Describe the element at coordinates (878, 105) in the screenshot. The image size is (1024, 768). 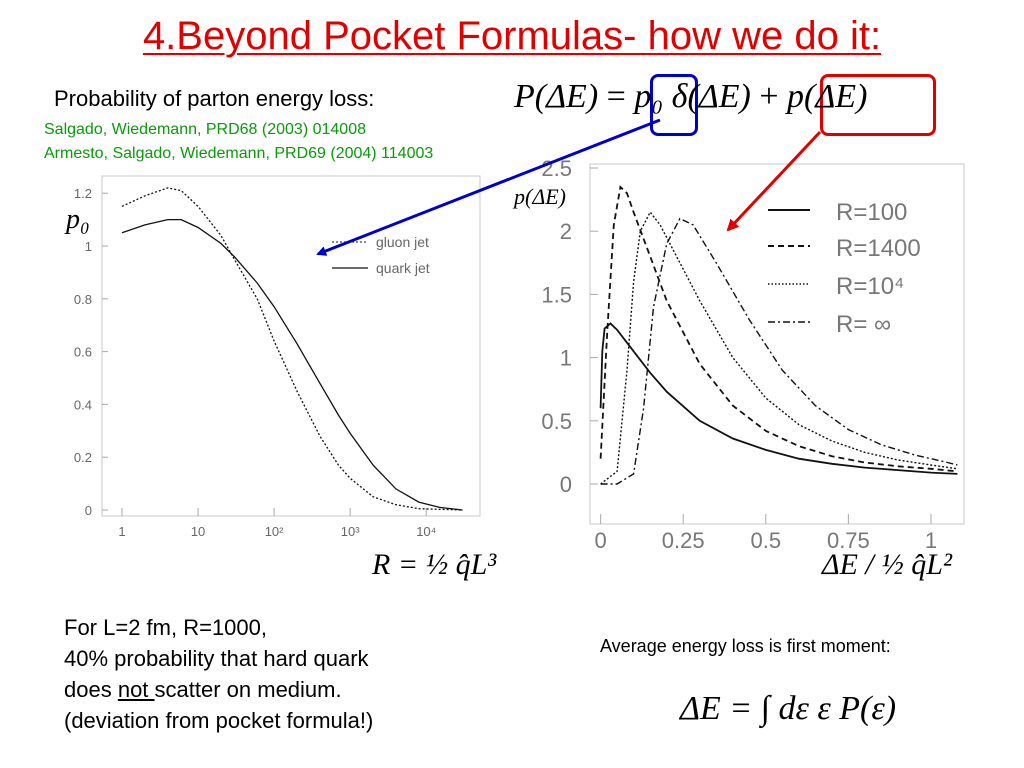
I see `pdE-highlight-box` at that location.